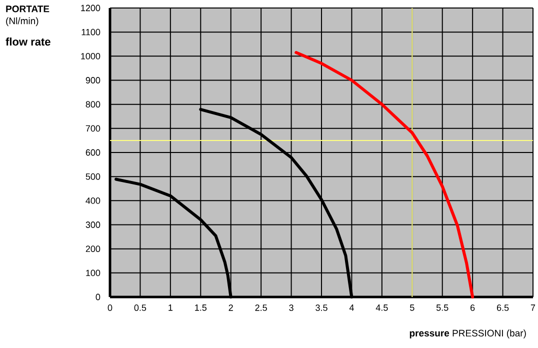  What do you see at coordinates (261, 307) in the screenshot?
I see `x-tick-label: 2.5` at bounding box center [261, 307].